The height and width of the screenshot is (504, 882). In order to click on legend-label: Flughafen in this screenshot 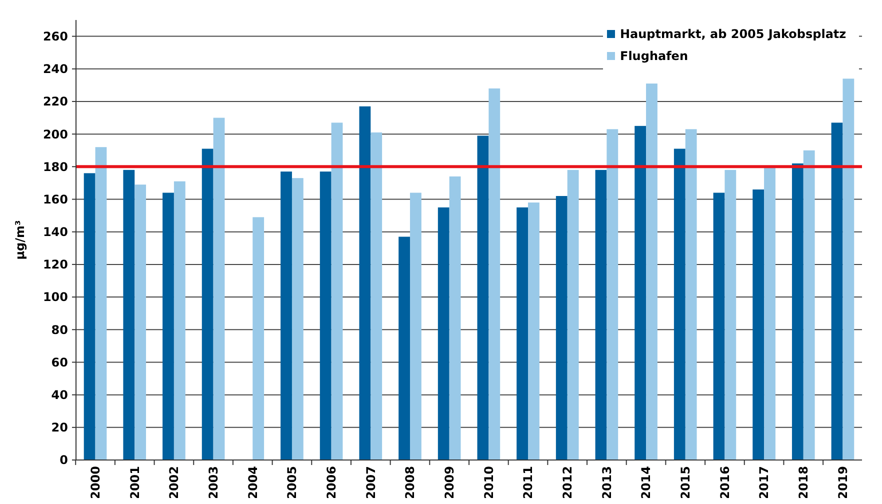, I will do `click(654, 56)`.